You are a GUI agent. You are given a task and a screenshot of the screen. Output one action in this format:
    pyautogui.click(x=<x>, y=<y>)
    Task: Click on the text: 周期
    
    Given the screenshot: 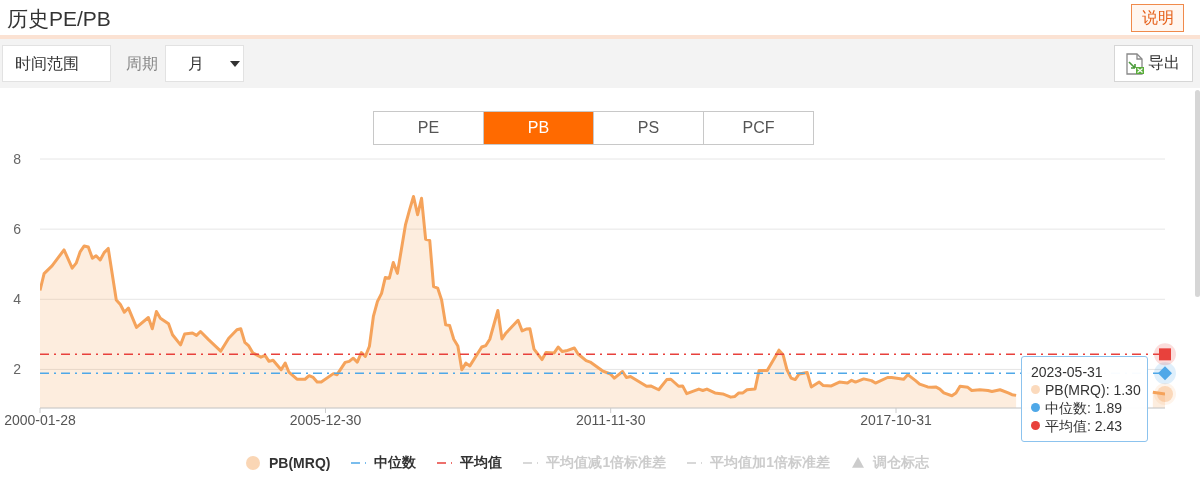 What is the action you would take?
    pyautogui.click(x=142, y=64)
    